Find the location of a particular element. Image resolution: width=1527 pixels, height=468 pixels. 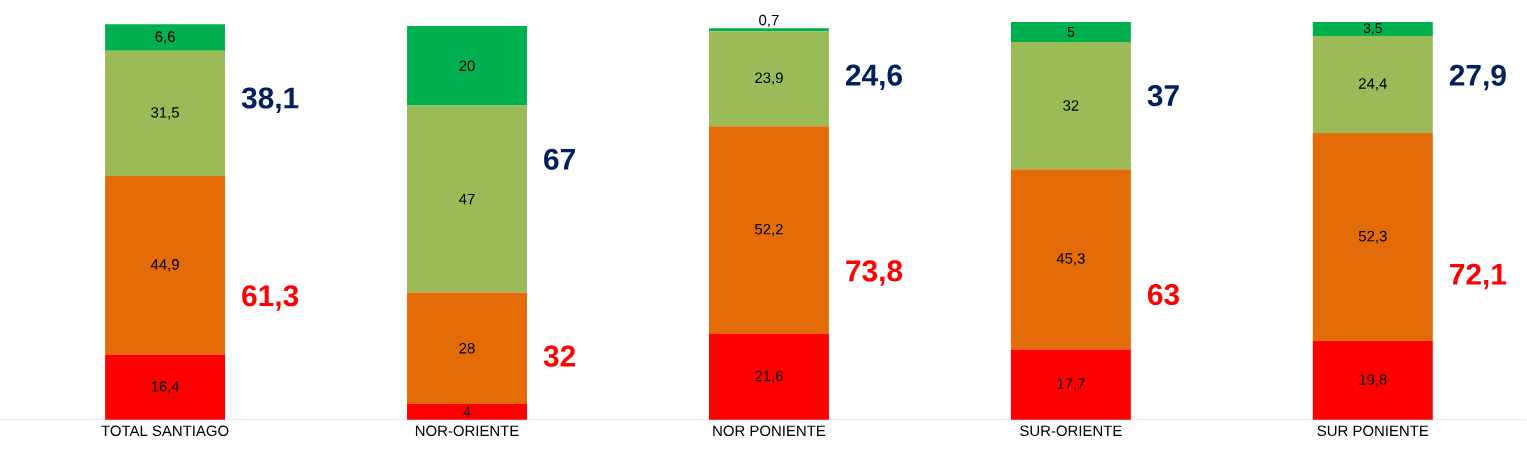

data-label: 52,2 is located at coordinates (769, 230).